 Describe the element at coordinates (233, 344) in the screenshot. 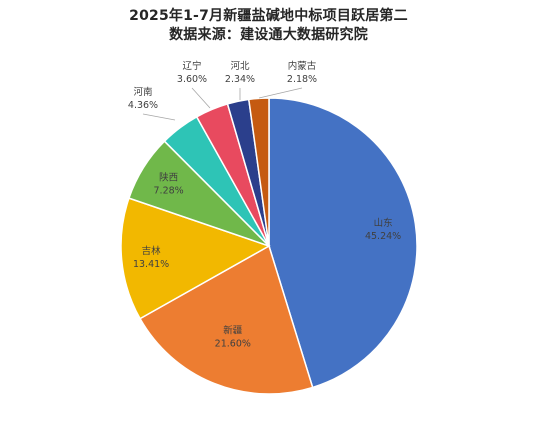

I see `slice-value-1: 21.60%` at that location.